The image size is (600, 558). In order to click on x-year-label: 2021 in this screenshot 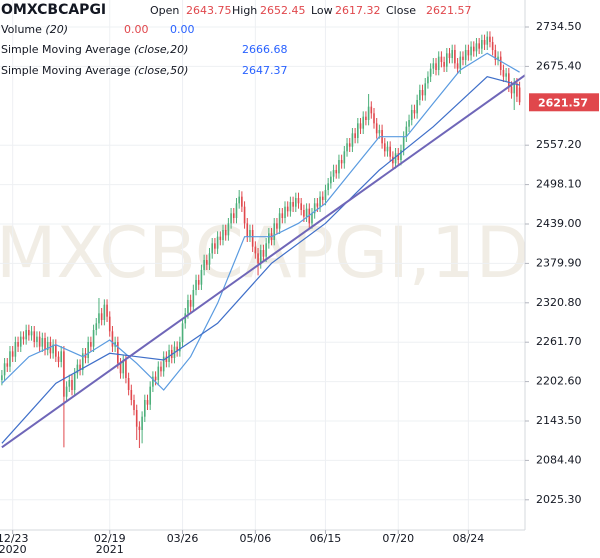, I will do `click(110, 549)`.